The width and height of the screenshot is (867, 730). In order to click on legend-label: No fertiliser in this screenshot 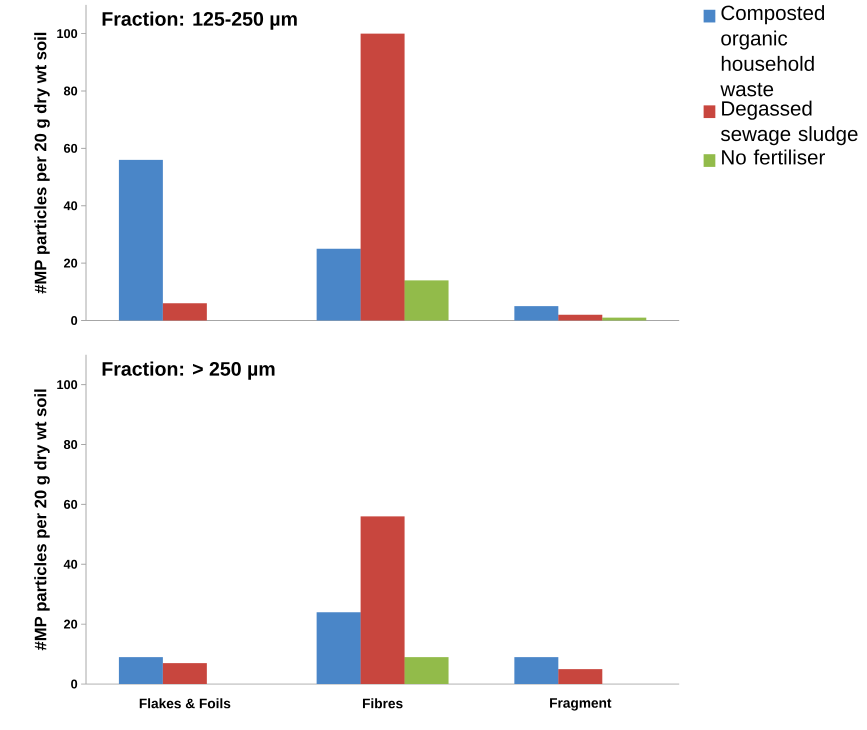, I will do `click(773, 157)`.